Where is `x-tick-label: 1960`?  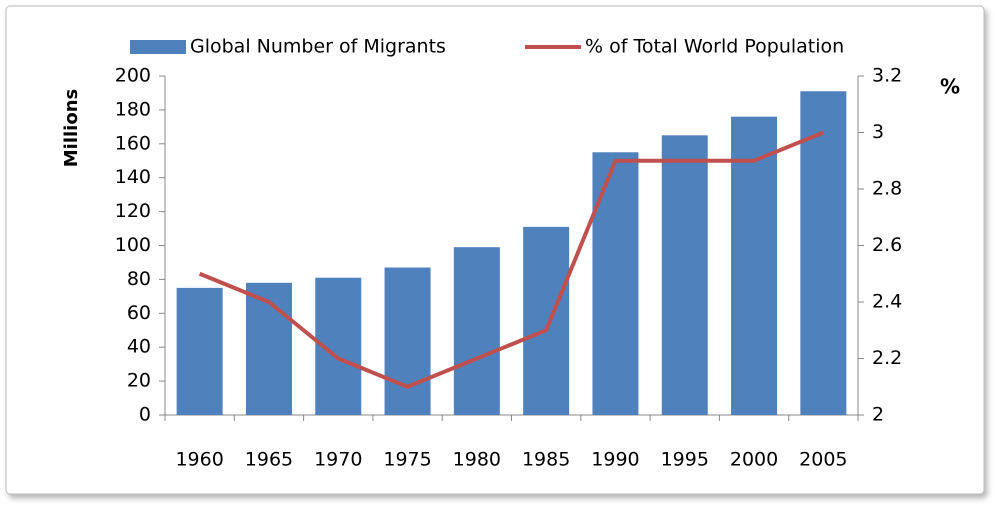 x-tick-label: 1960 is located at coordinates (199, 460).